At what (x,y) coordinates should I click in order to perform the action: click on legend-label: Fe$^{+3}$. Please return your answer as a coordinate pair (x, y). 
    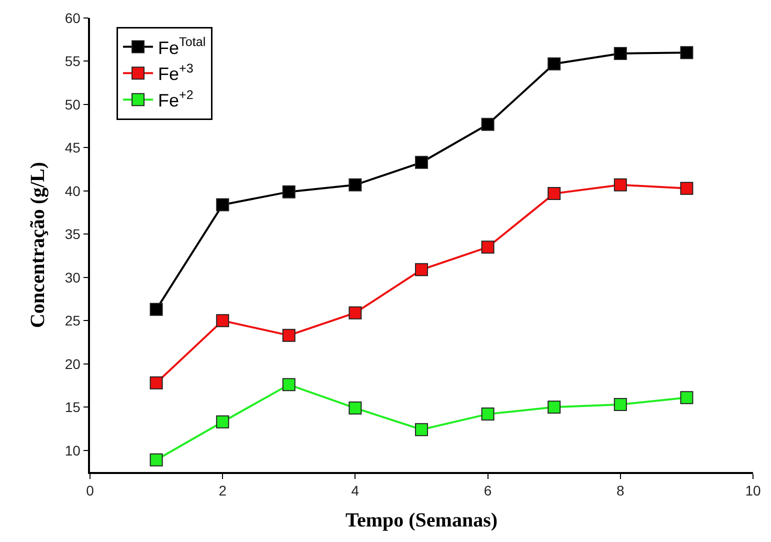
    Looking at the image, I should click on (176, 73).